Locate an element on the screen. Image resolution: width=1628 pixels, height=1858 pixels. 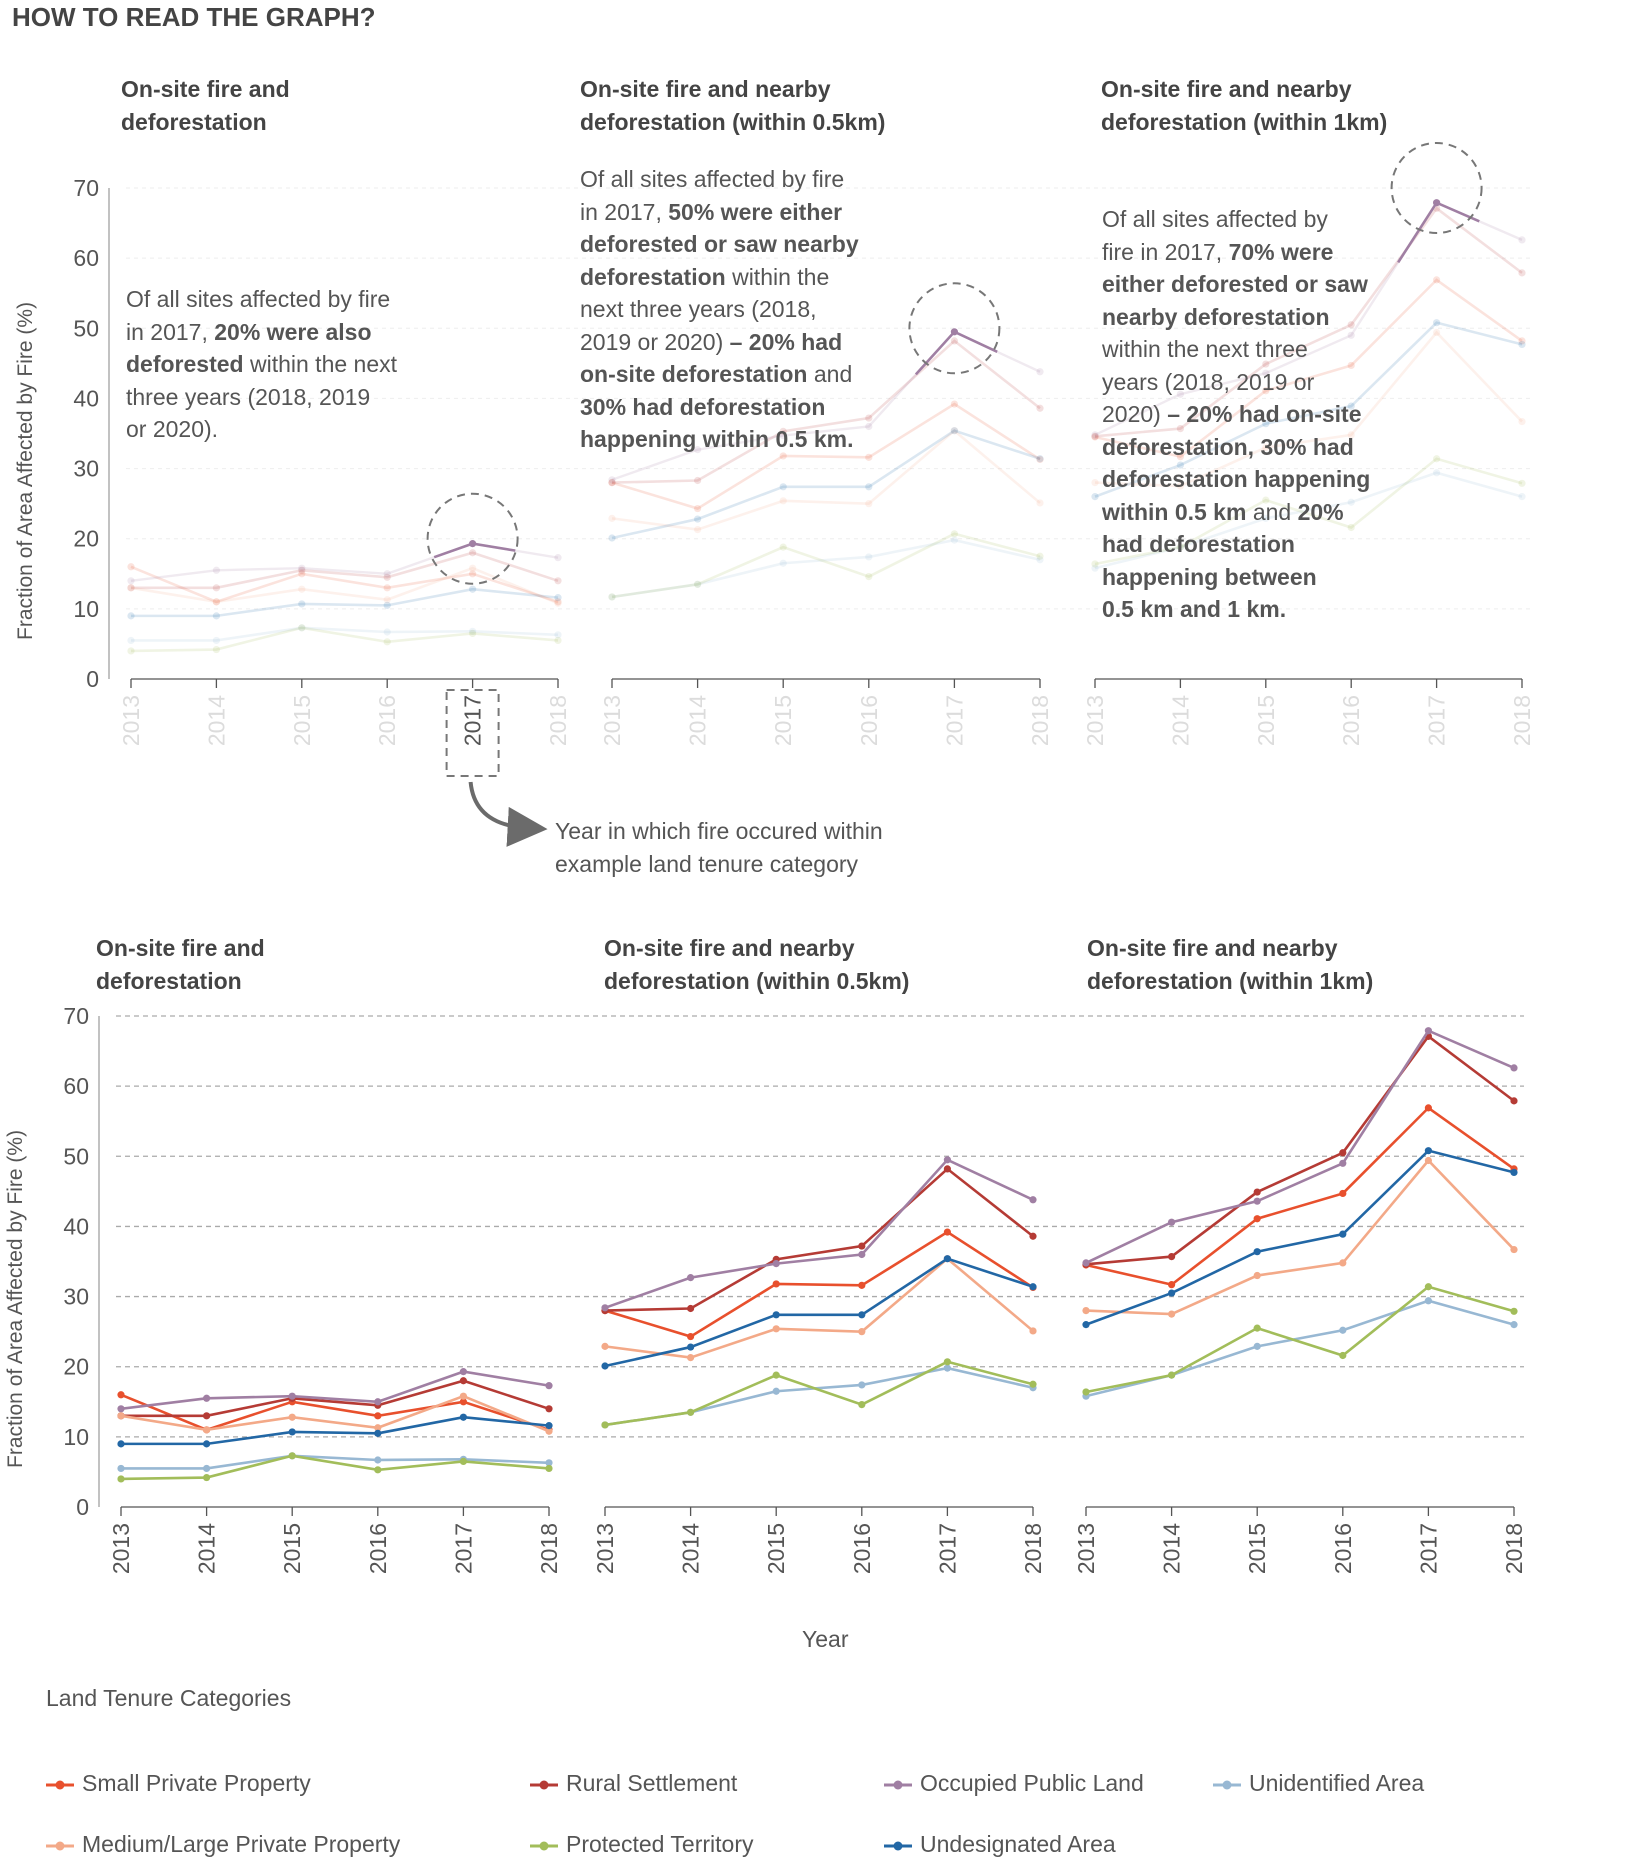
legend-item: Medium/Large Private Property is located at coordinates (223, 1844).